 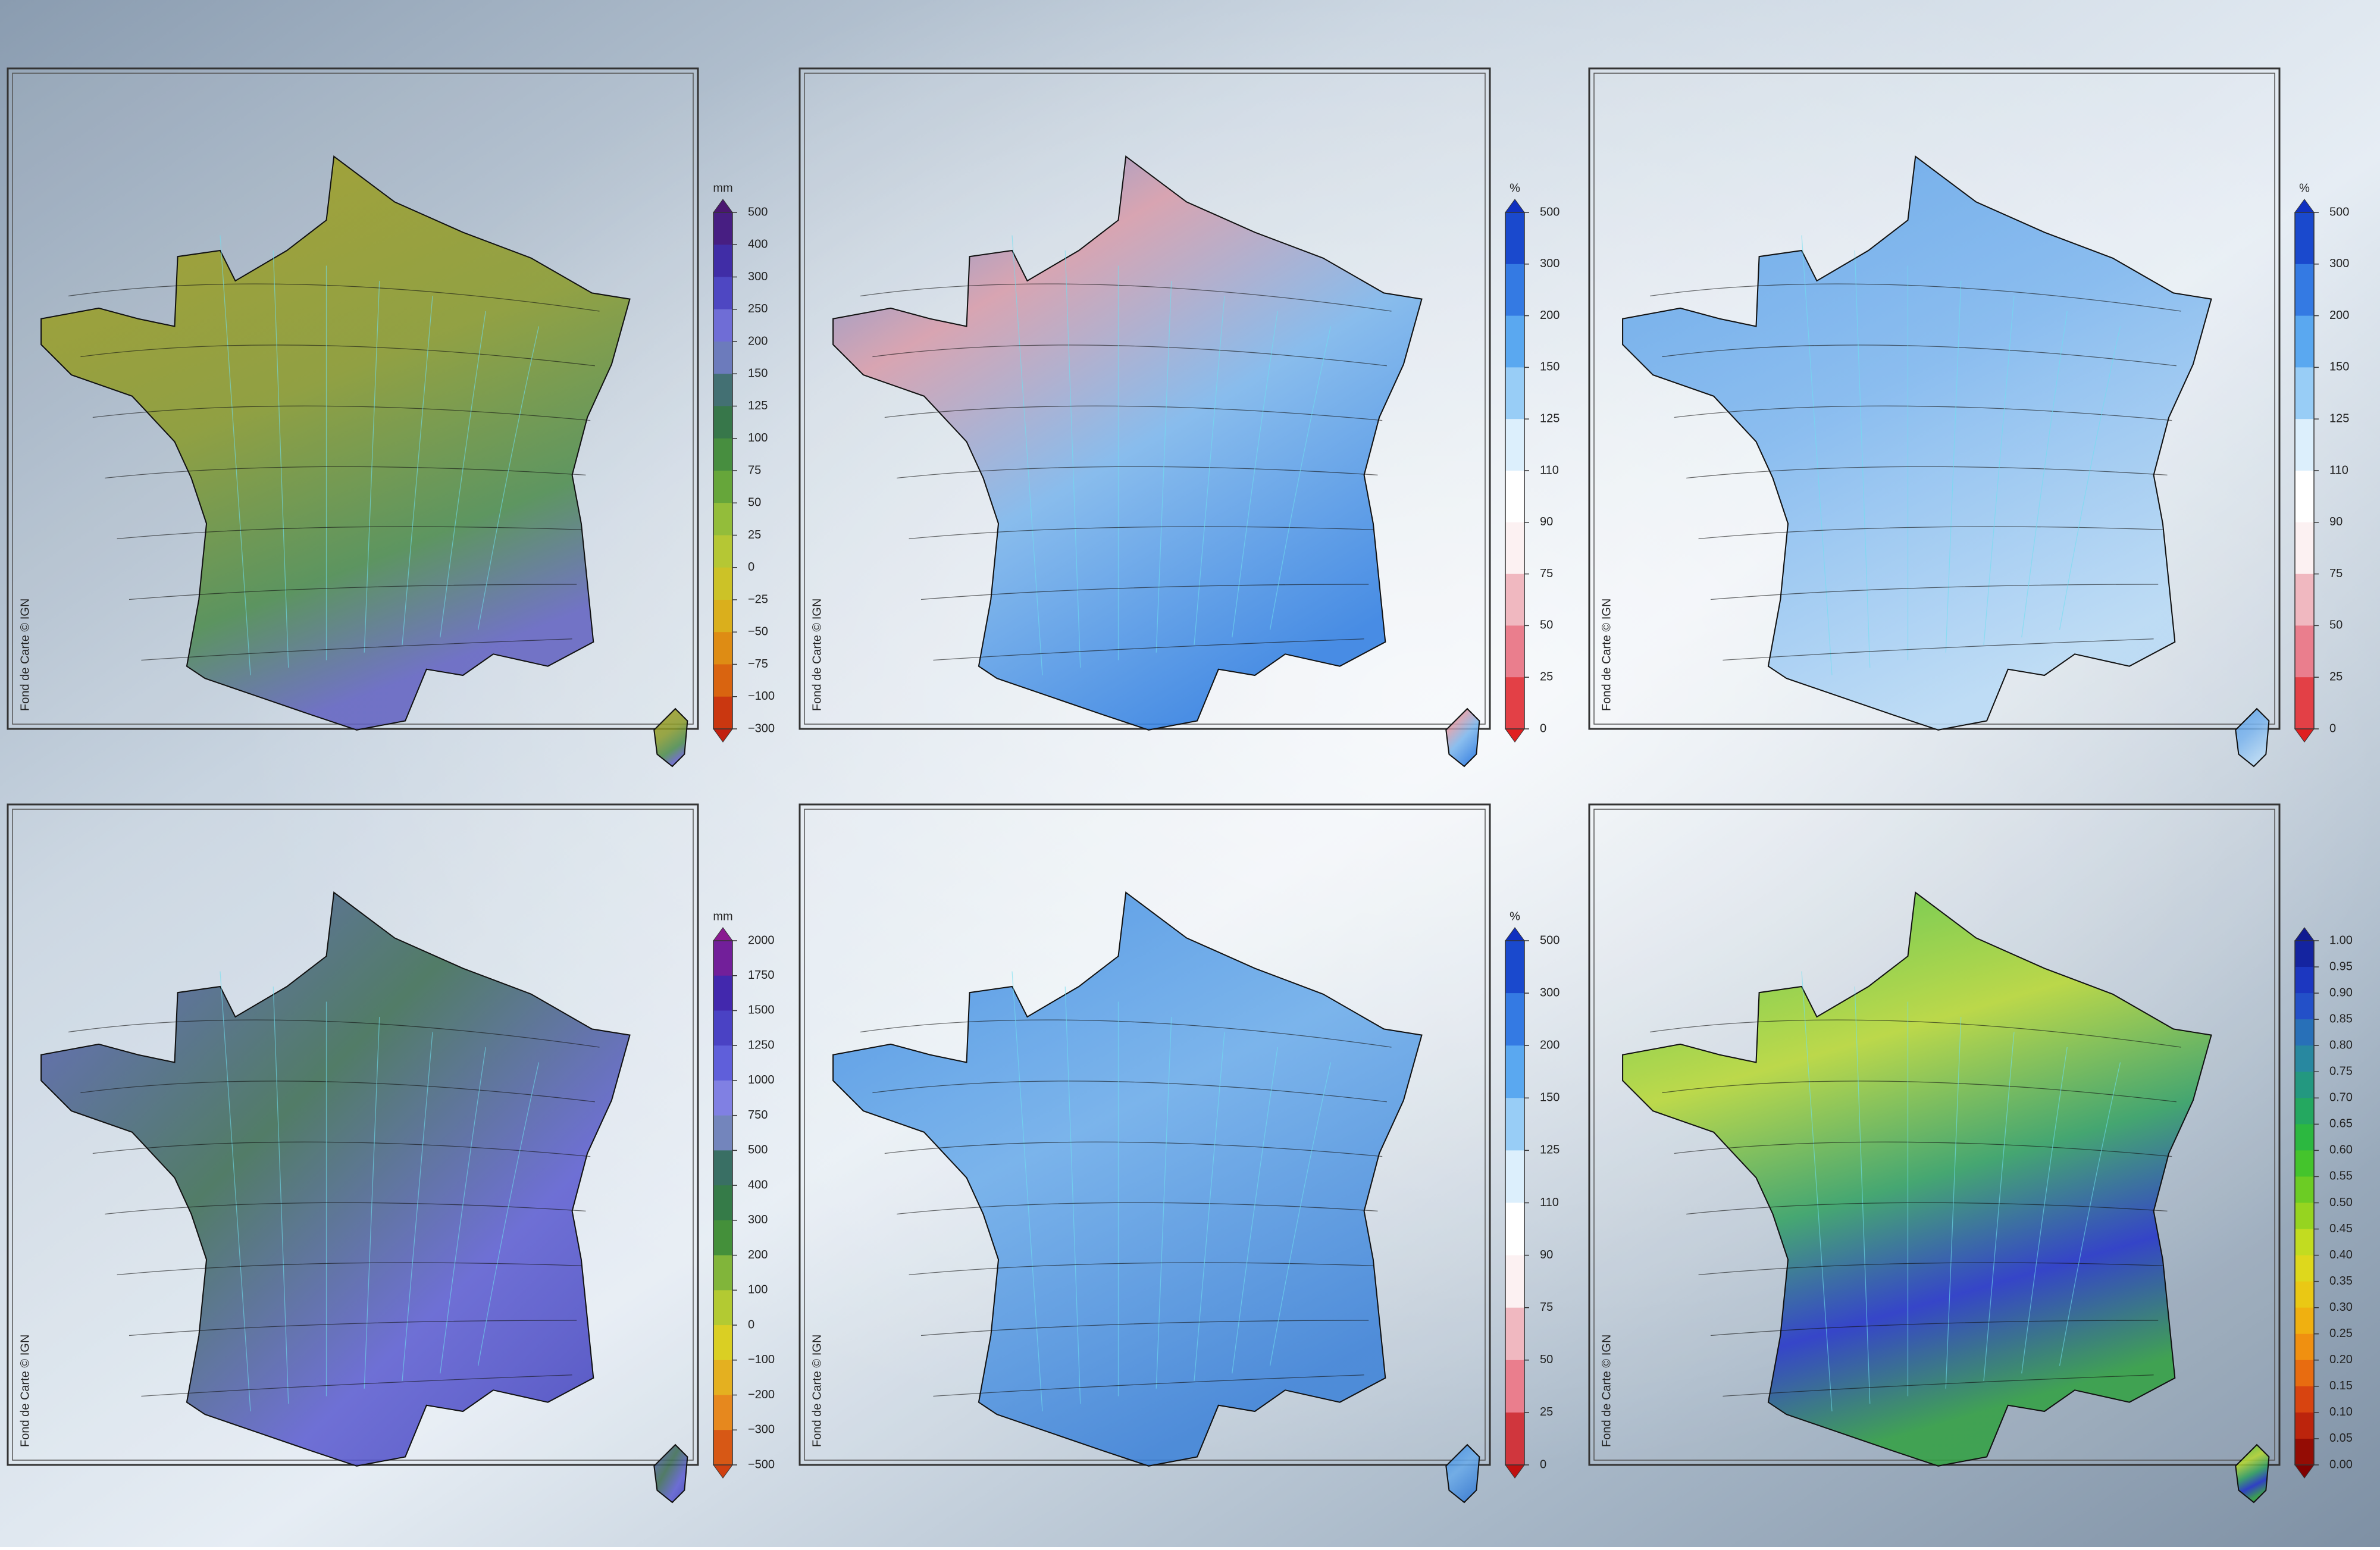 What do you see at coordinates (758, 308) in the screenshot?
I see `colorbar-tick-label: 250` at bounding box center [758, 308].